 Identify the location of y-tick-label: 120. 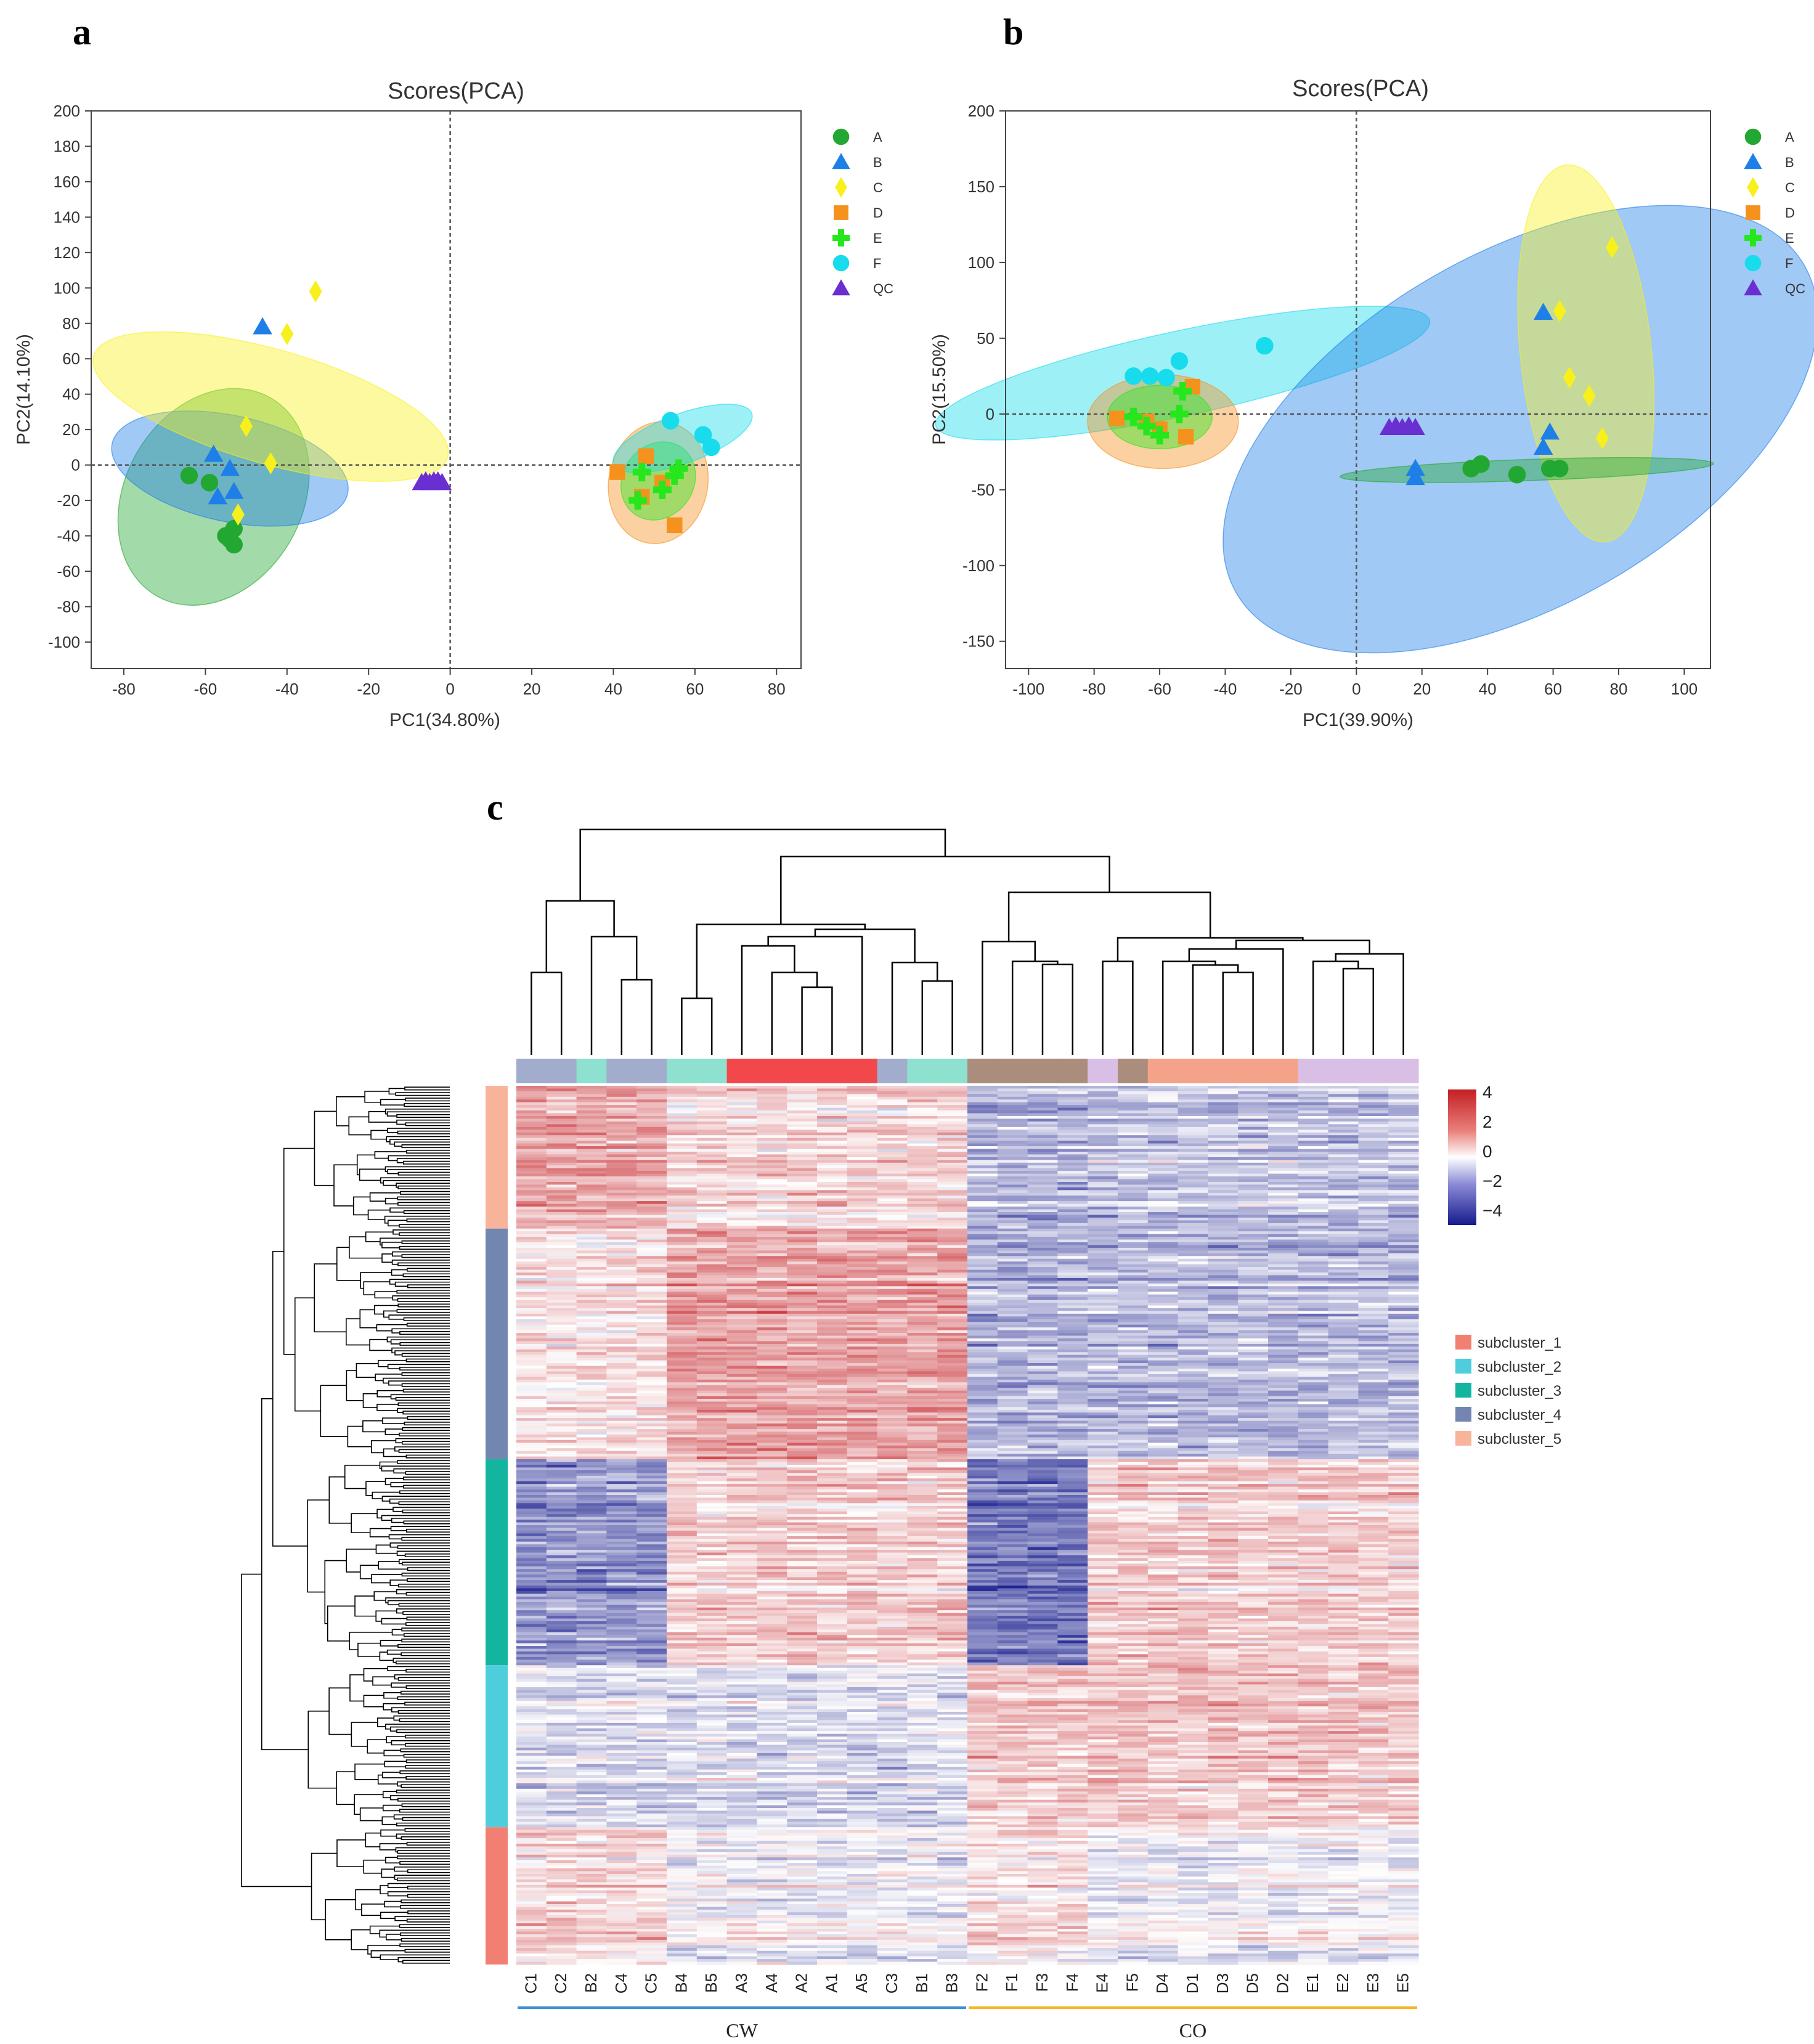
(67, 253).